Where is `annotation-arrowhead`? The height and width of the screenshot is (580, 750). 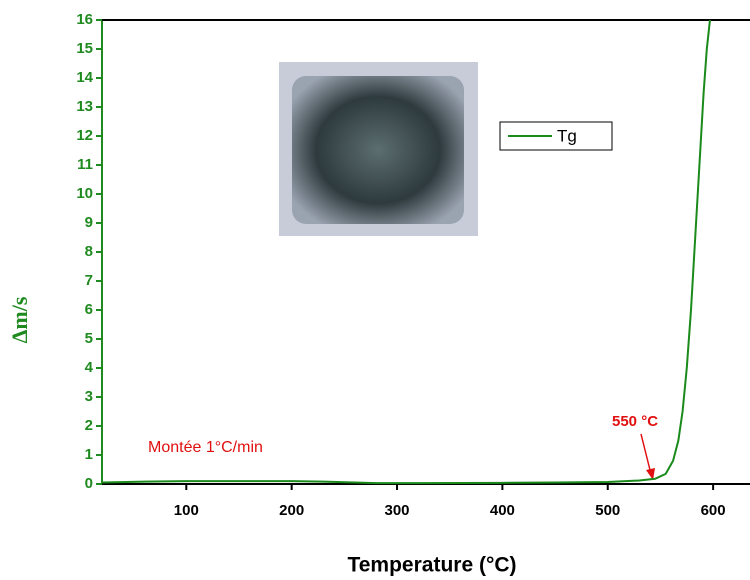
annotation-arrowhead is located at coordinates (650, 474).